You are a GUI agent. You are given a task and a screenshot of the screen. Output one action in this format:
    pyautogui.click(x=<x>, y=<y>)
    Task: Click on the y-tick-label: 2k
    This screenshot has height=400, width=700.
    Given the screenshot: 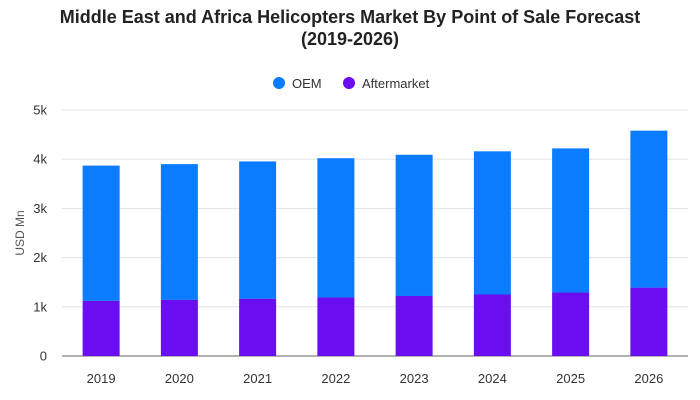 What is the action you would take?
    pyautogui.click(x=40, y=257)
    